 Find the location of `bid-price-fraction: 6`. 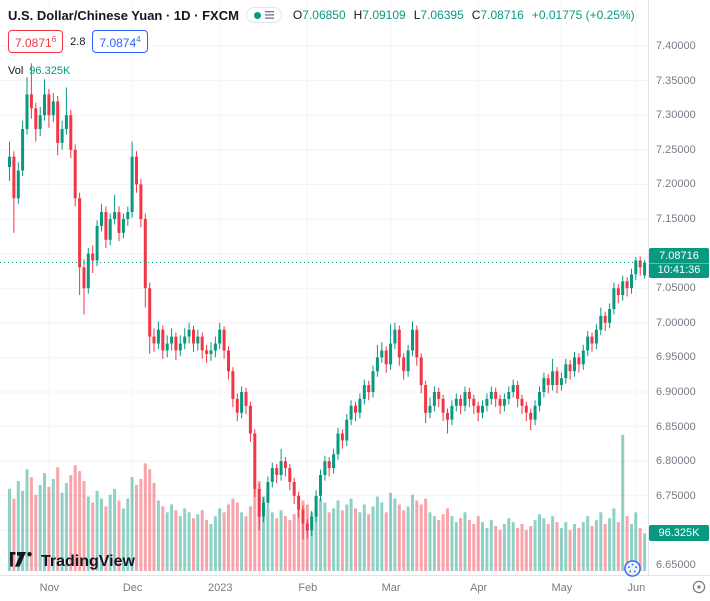

bid-price-fraction: 6 is located at coordinates (54, 39).